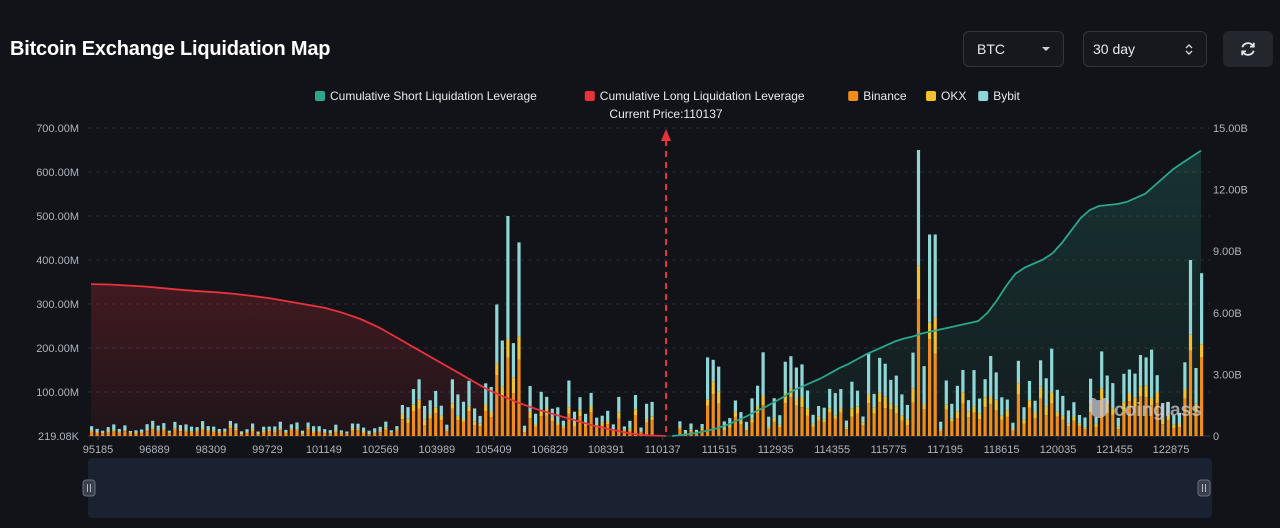 The image size is (1280, 528). What do you see at coordinates (885, 96) in the screenshot?
I see `legend-label: Binance` at bounding box center [885, 96].